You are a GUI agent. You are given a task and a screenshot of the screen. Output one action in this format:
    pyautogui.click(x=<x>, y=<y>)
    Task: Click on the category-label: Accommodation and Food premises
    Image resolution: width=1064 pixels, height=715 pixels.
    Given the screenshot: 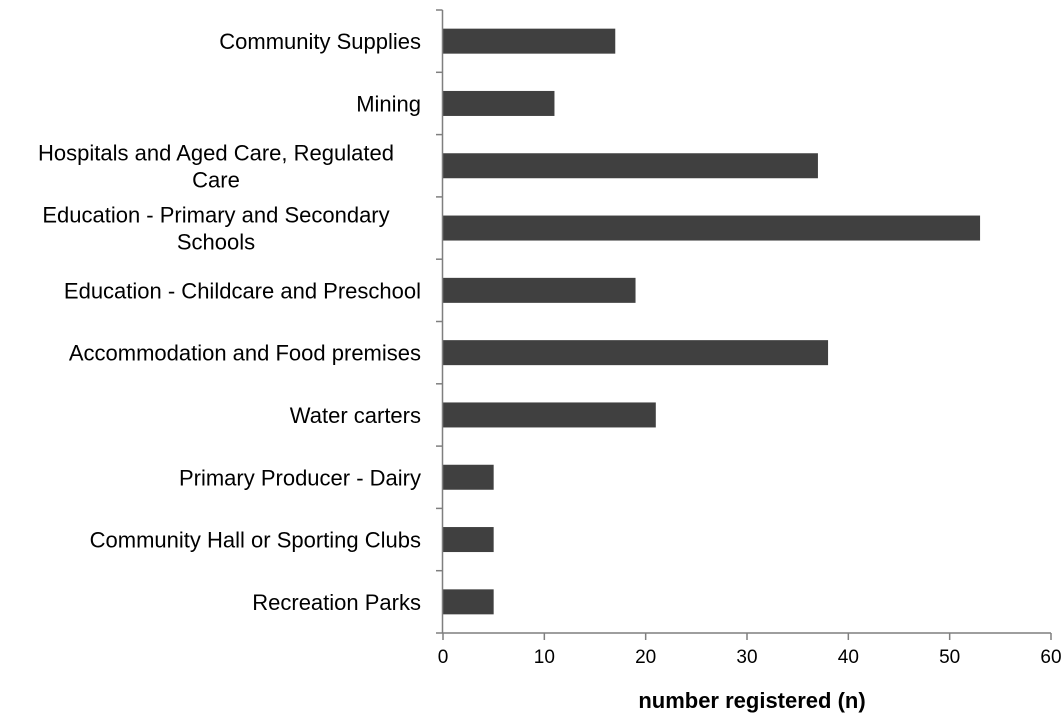 What is the action you would take?
    pyautogui.click(x=245, y=353)
    